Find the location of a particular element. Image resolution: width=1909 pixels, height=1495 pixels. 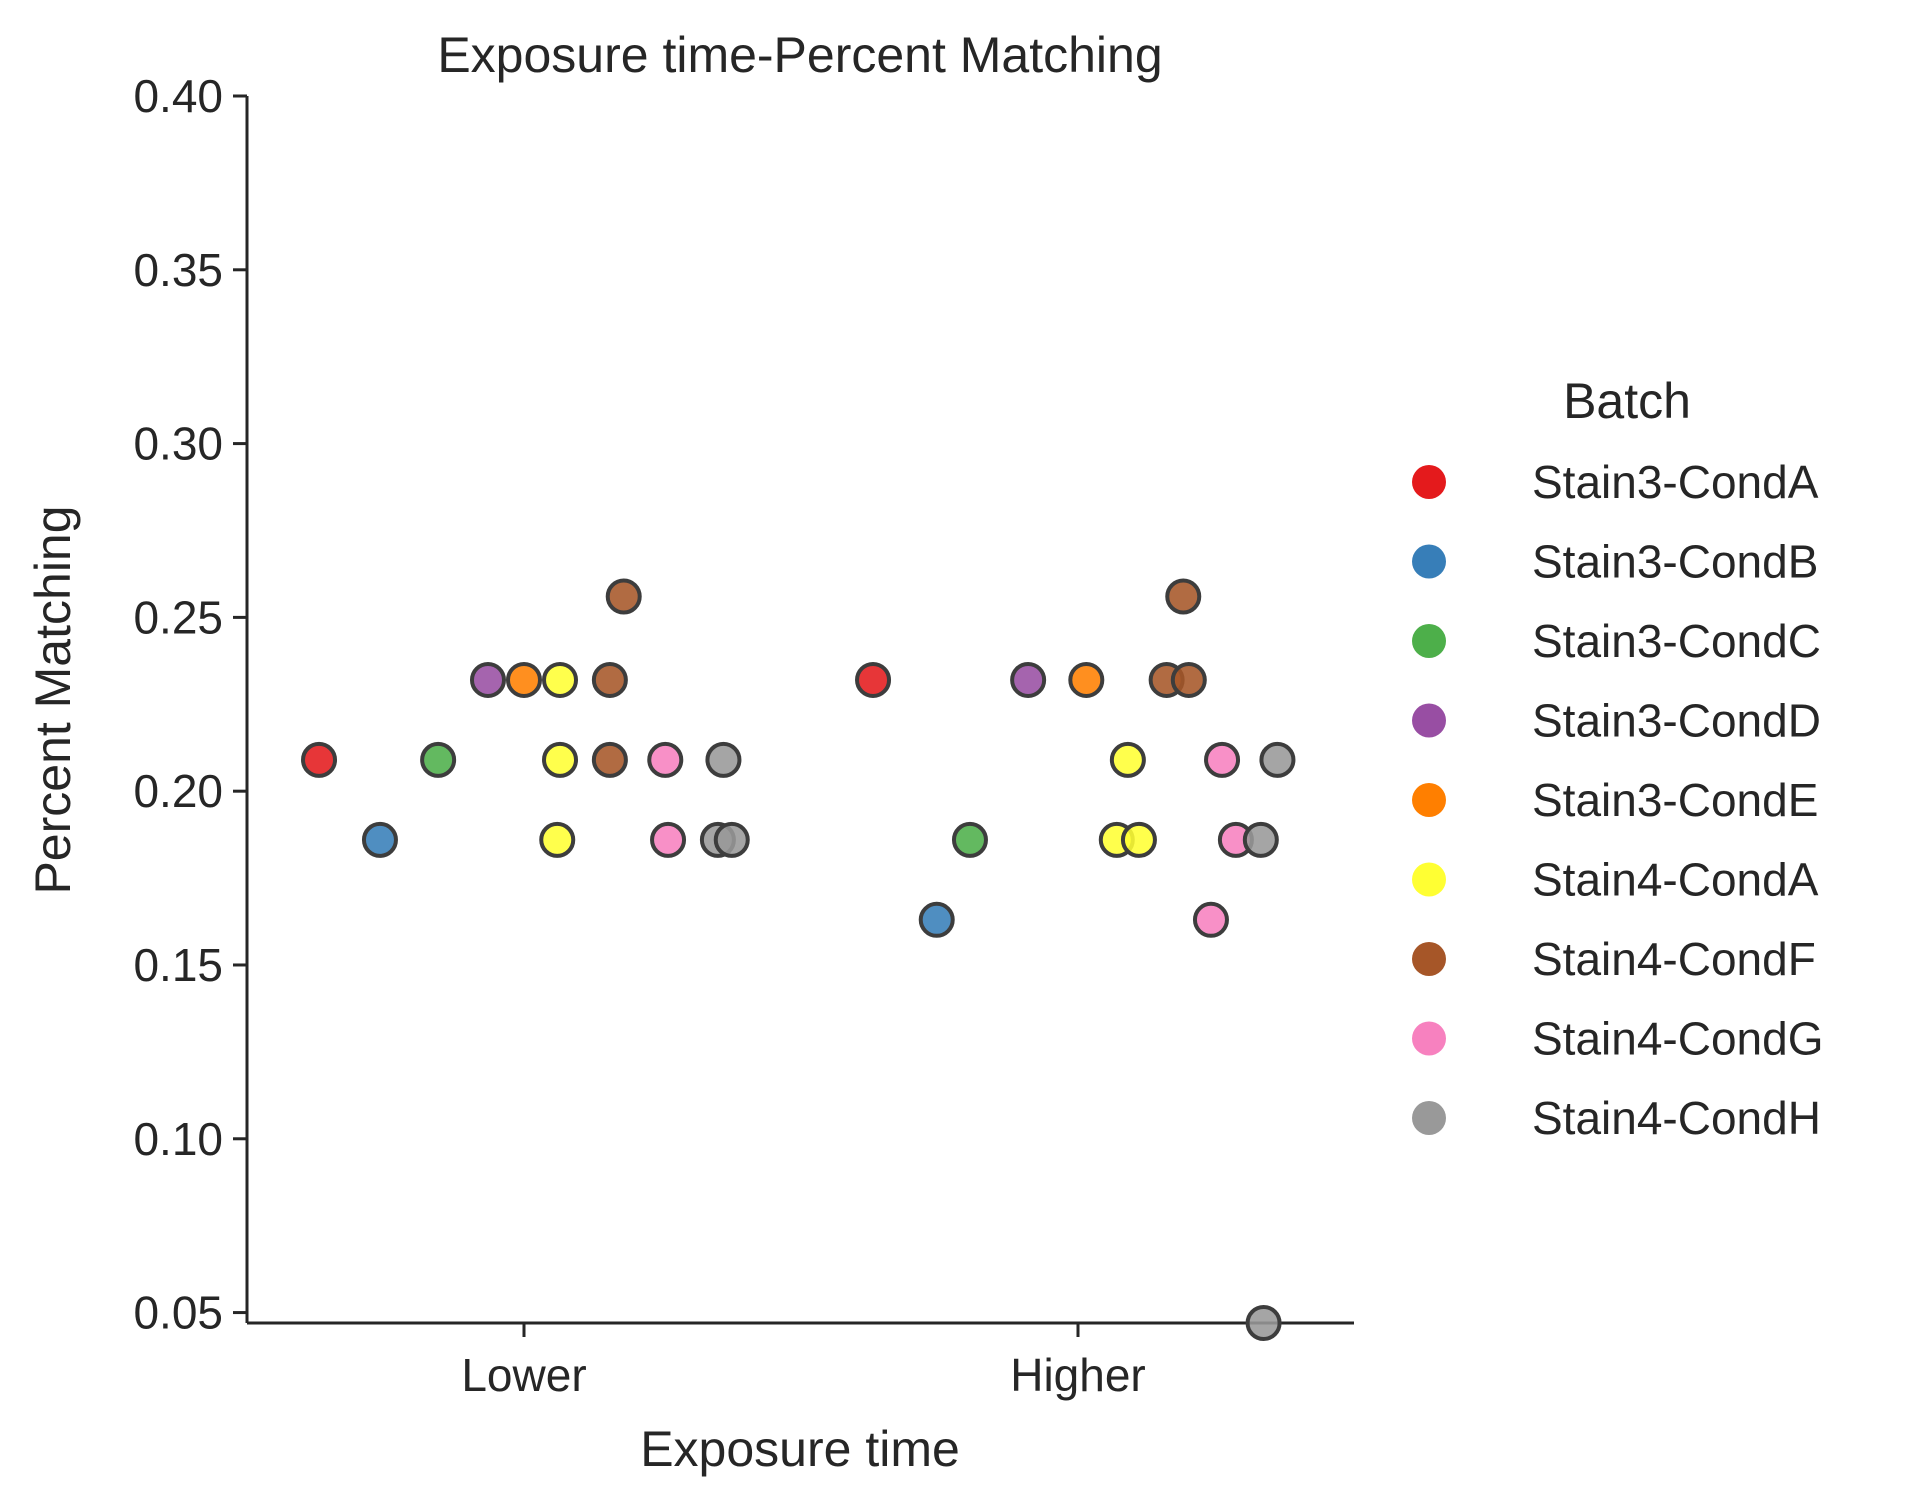

legend-label: Stain3-CondE is located at coordinates (1675, 800).